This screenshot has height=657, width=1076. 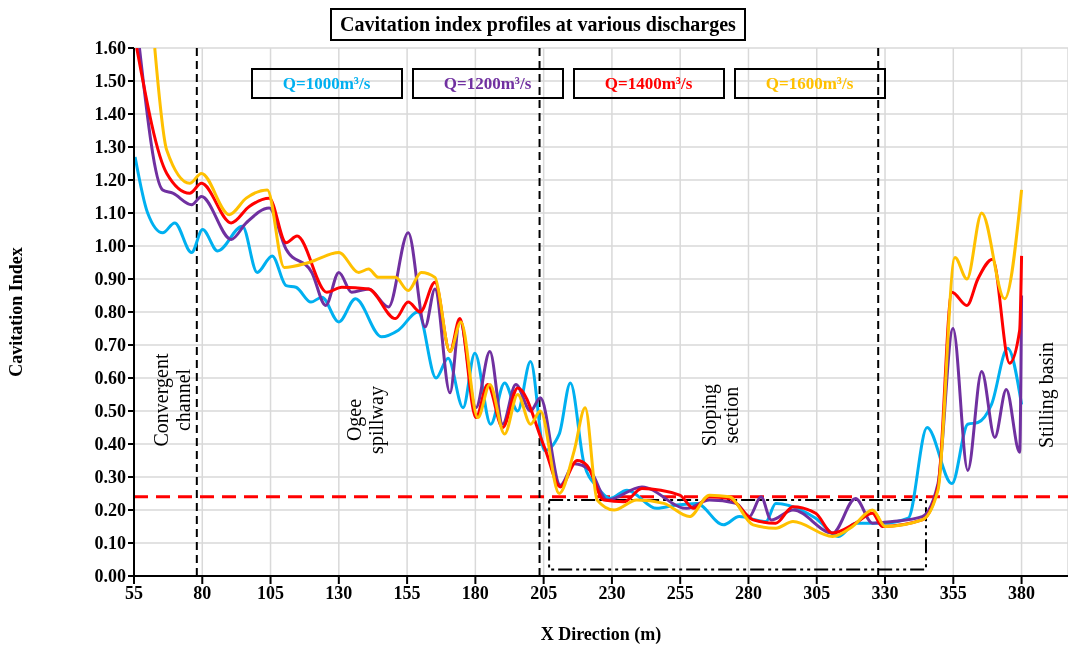 What do you see at coordinates (612, 592) in the screenshot?
I see `x-tick-label: 230` at bounding box center [612, 592].